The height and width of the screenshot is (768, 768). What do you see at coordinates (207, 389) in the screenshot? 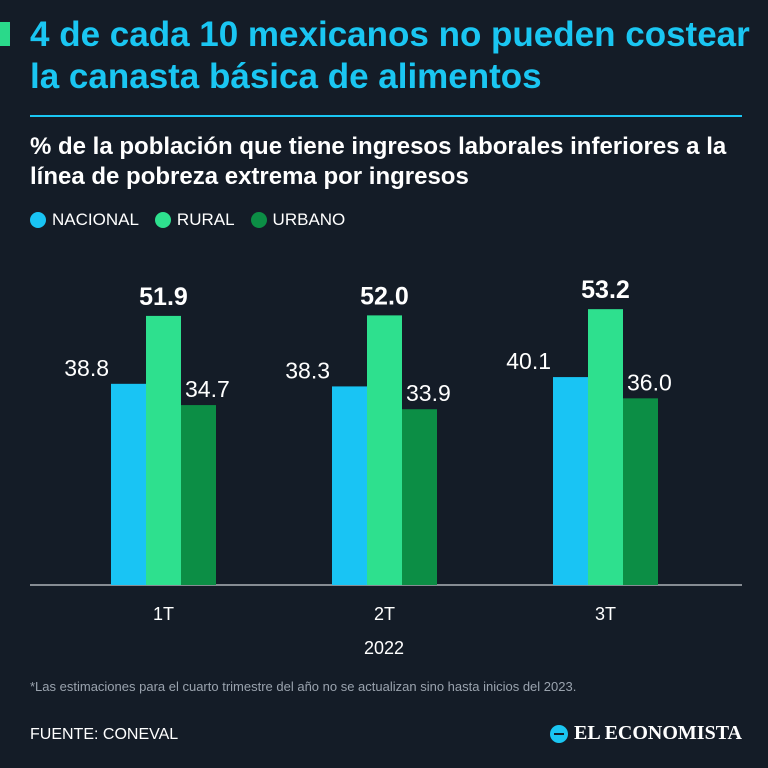
I see `data-label-urbano-1t: 34.7` at bounding box center [207, 389].